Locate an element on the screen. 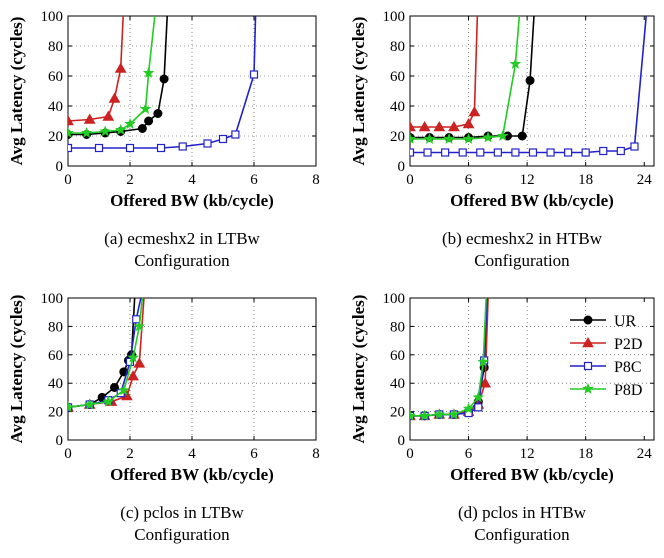 The width and height of the screenshot is (664, 558). series-p2d is located at coordinates (445, 73).